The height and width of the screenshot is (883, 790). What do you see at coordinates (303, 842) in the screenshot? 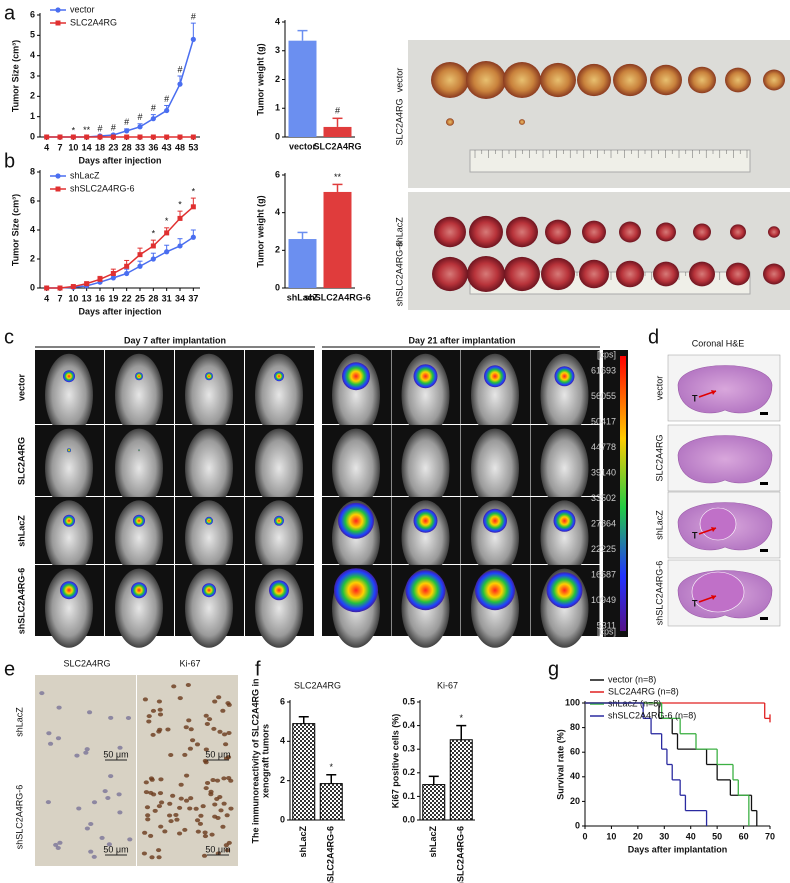
I see `x-tick-label: shLacZ` at bounding box center [303, 842].